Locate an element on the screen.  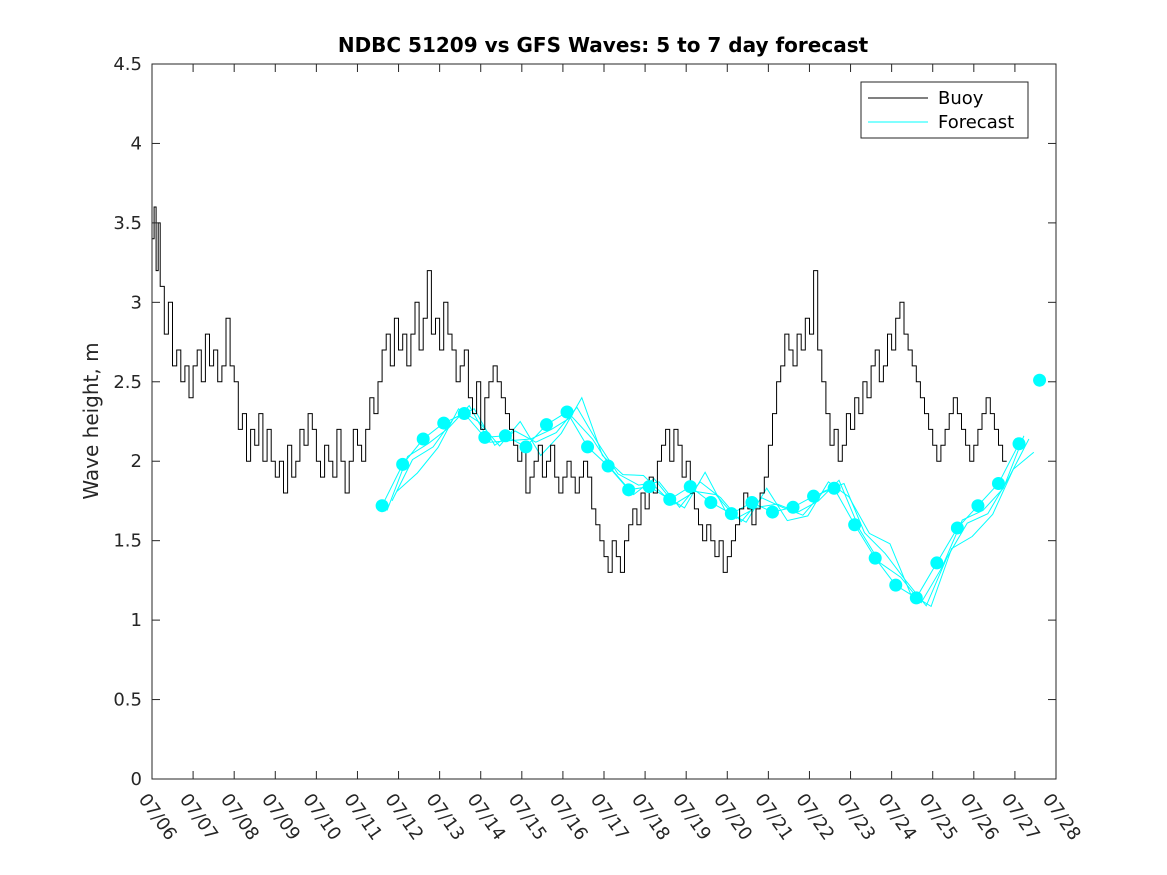
y-tick-label: 3 is located at coordinates (136, 302).